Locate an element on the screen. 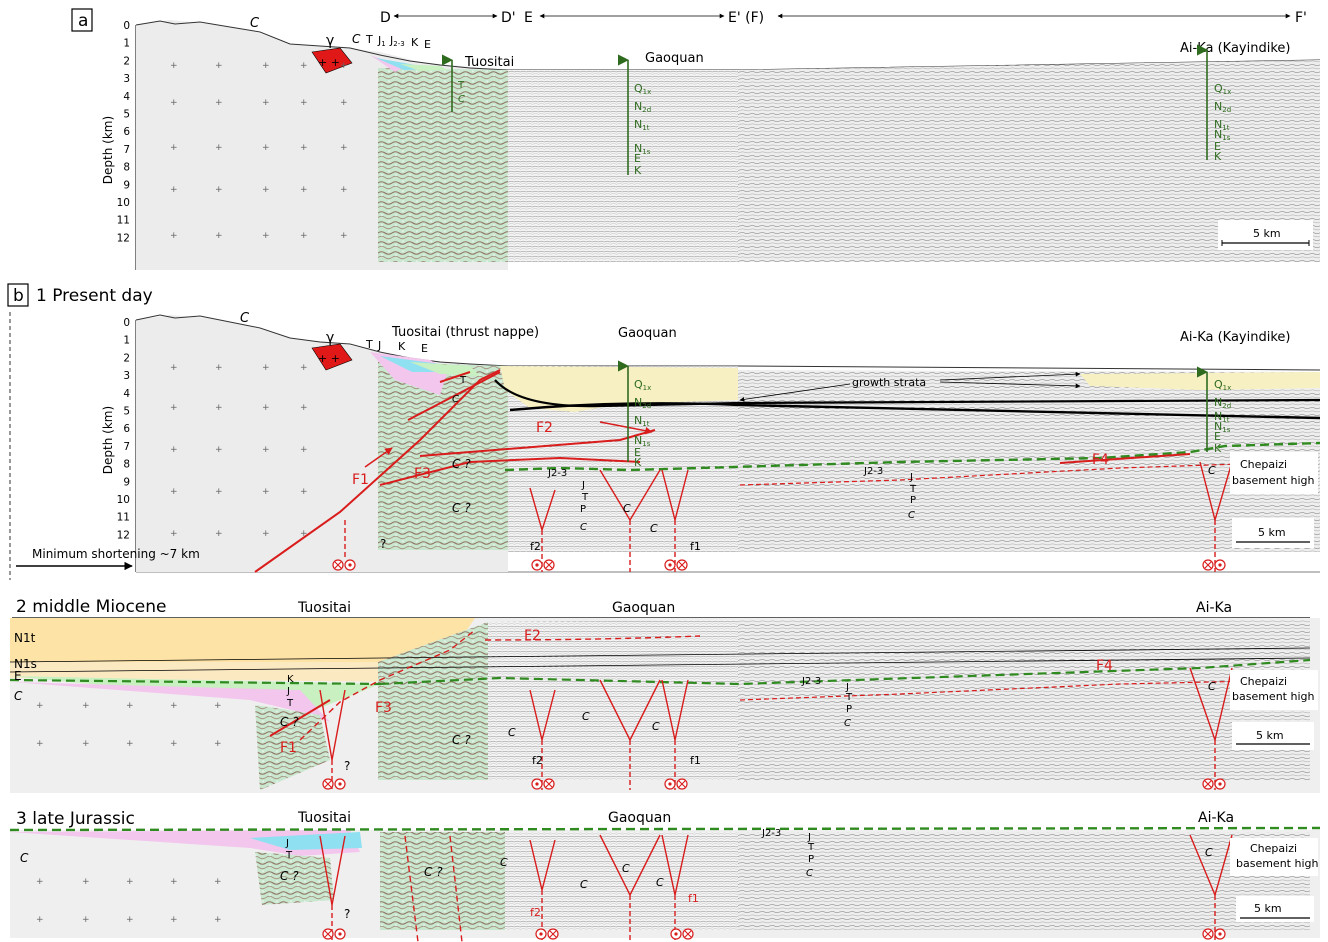  depth-tick-label: 8 is located at coordinates (126, 168).